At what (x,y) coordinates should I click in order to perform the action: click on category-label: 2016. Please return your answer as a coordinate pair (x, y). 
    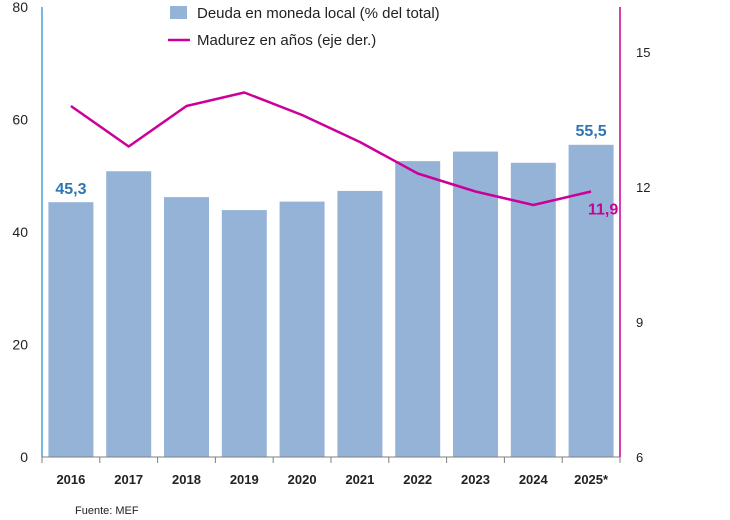
    Looking at the image, I should click on (70, 479).